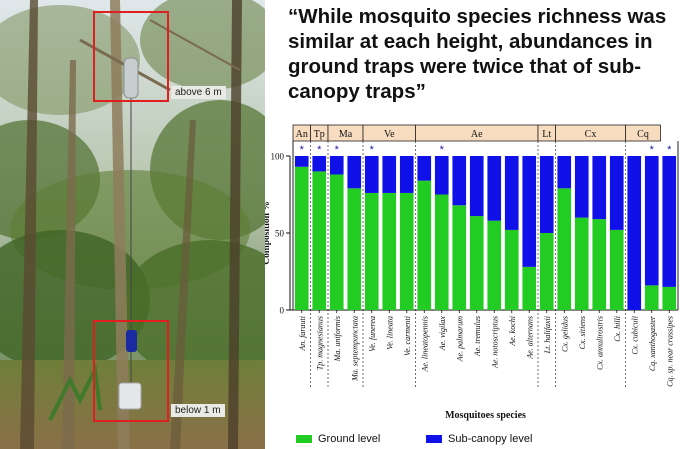  I want to click on genus-label-tp: Tp, so click(319, 134).